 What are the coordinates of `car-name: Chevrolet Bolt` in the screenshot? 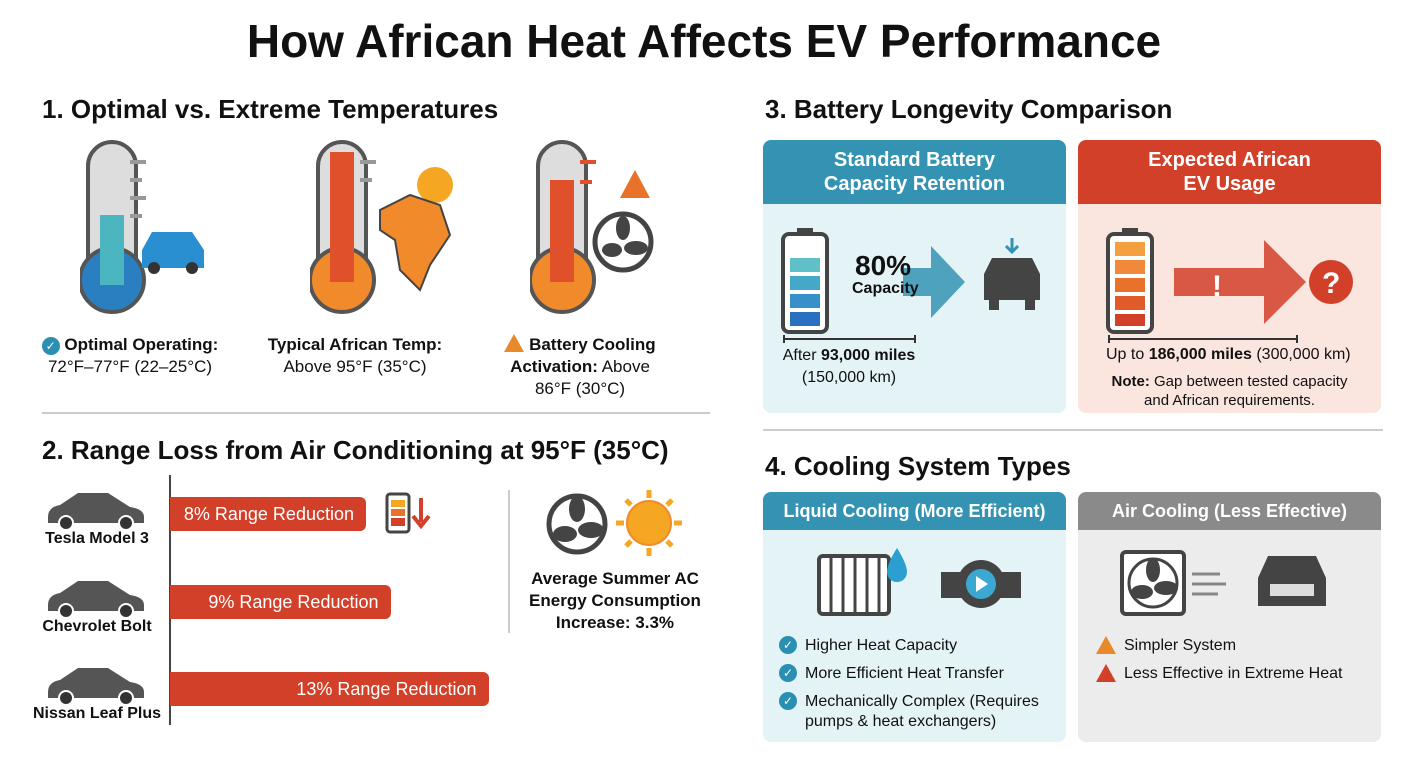 It's located at (97, 626).